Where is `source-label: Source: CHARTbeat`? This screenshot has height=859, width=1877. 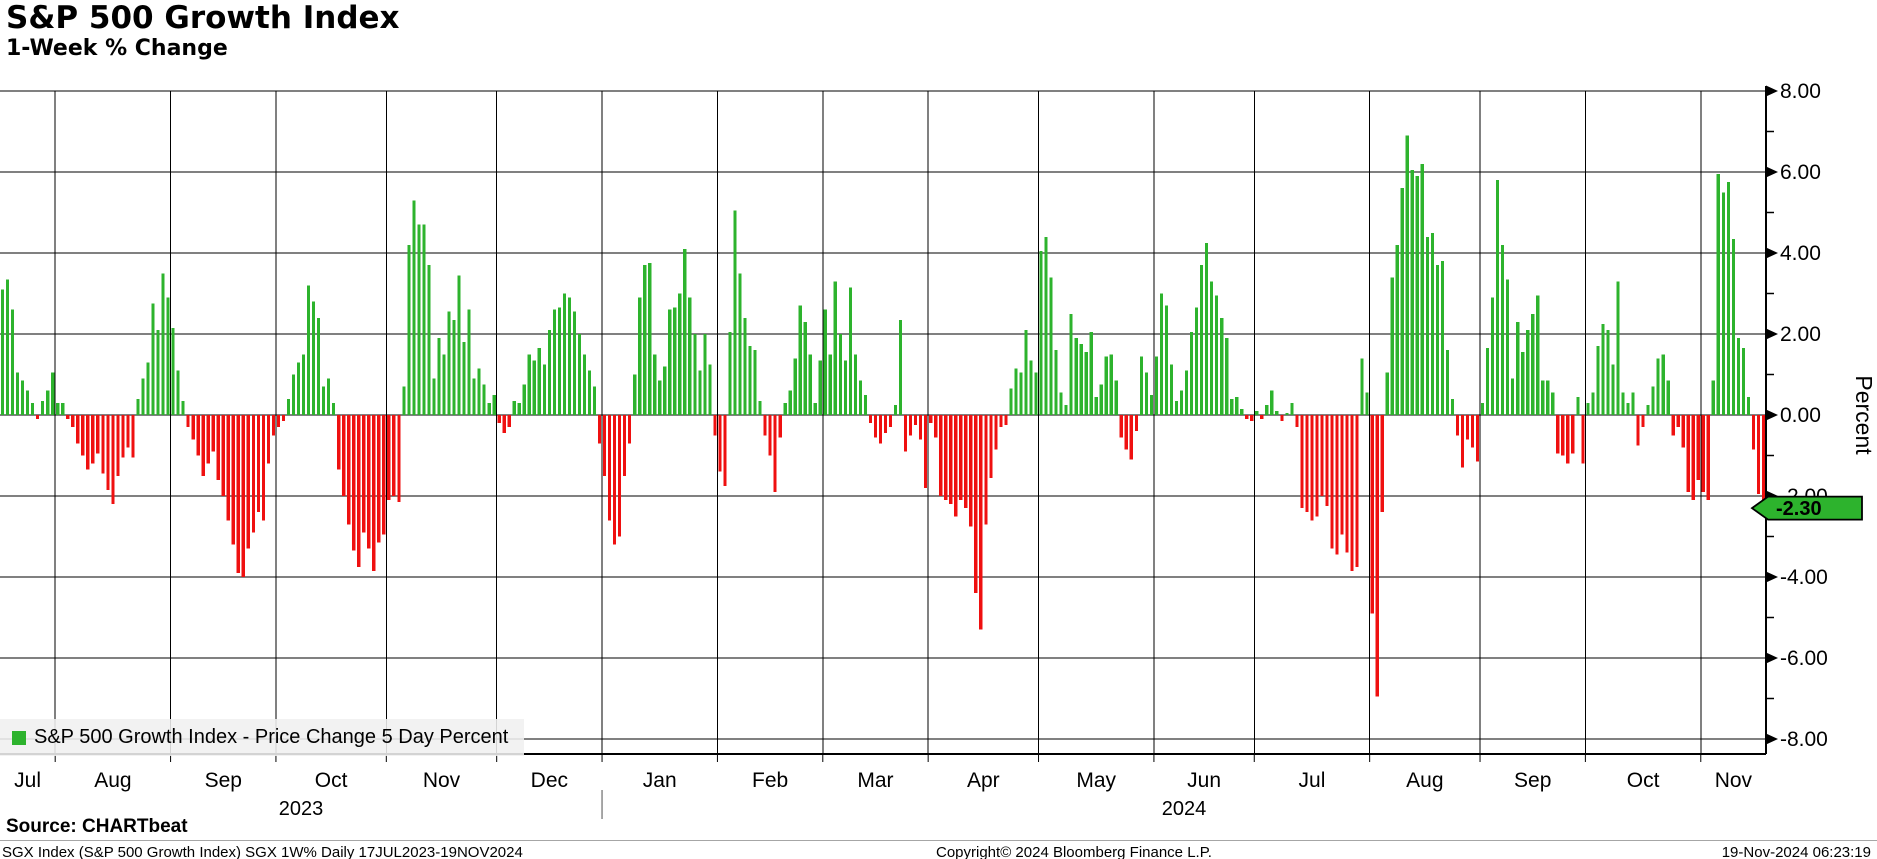 source-label: Source: CHARTbeat is located at coordinates (97, 826).